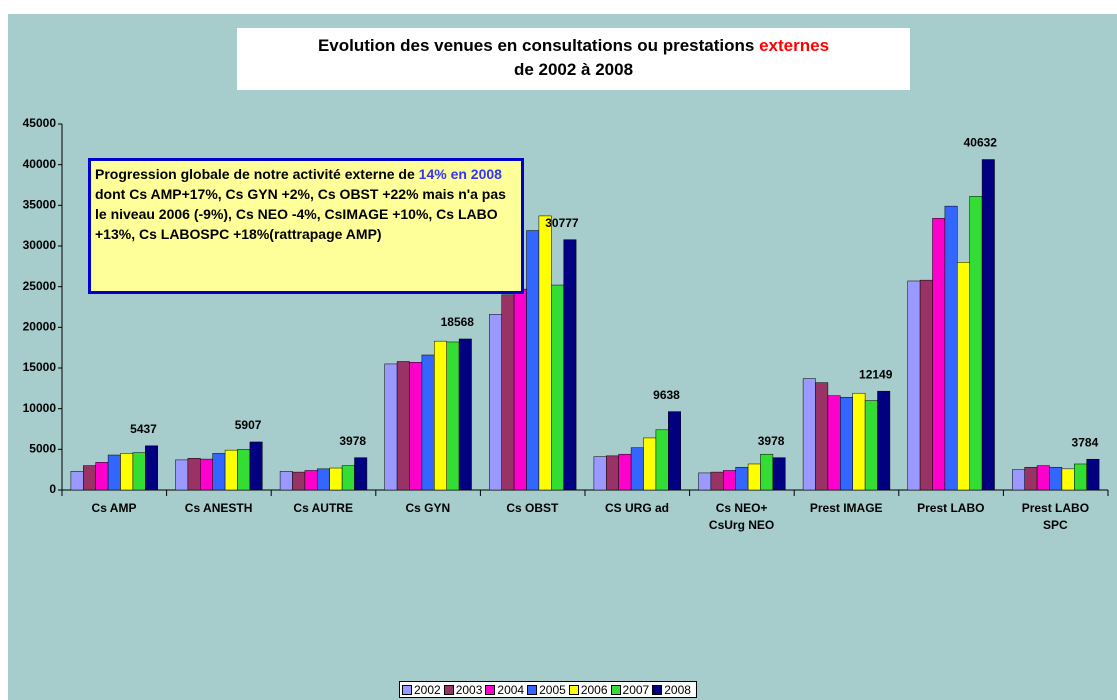 The height and width of the screenshot is (700, 1117). What do you see at coordinates (1055, 516) in the screenshot?
I see `x-tick-label: Prest LABO SPC` at bounding box center [1055, 516].